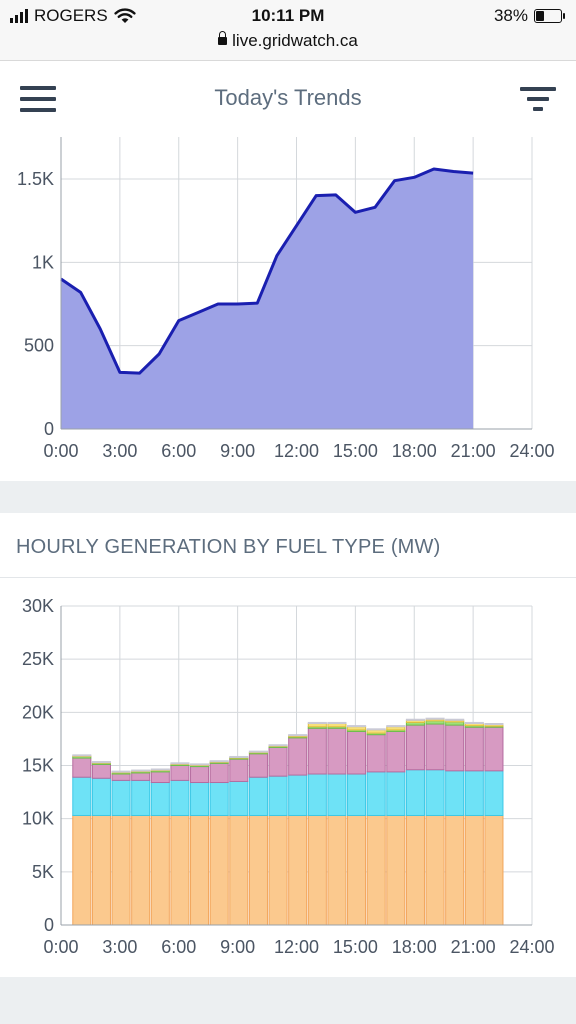  What do you see at coordinates (288, 577) in the screenshot?
I see `card-divider` at bounding box center [288, 577].